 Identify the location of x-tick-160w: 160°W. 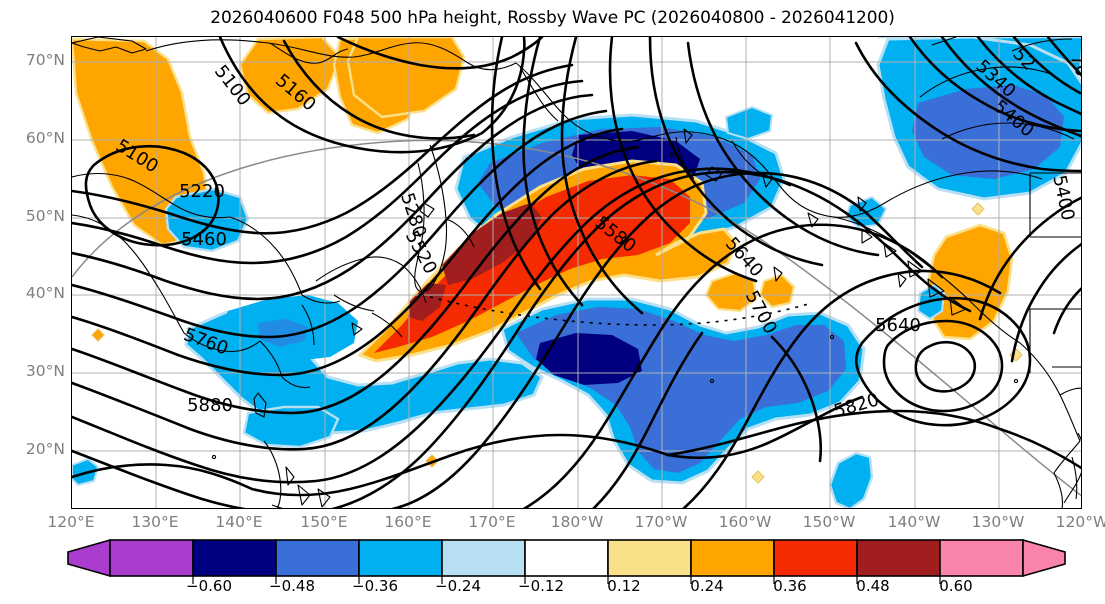
(745, 522).